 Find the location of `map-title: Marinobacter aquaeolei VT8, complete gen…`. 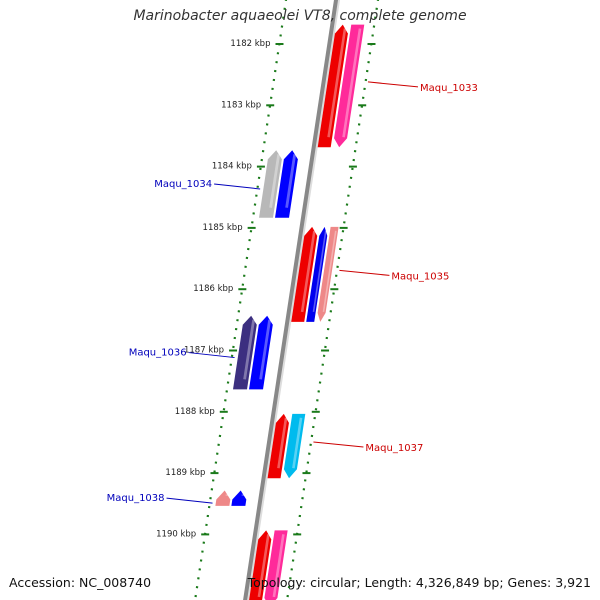

map-title: Marinobacter aquaeolei VT8, complete gen… is located at coordinates (300, 16).